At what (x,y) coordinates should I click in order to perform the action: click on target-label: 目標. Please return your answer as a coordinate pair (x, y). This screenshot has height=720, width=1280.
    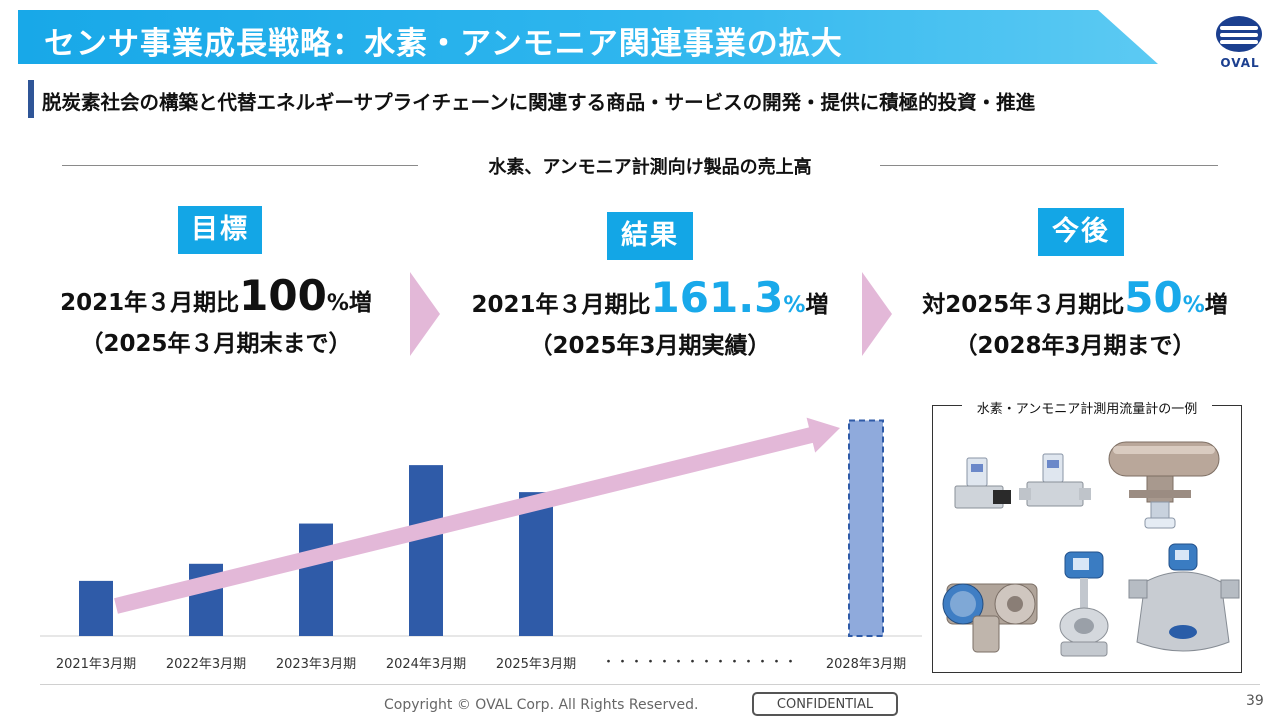
    Looking at the image, I should click on (220, 230).